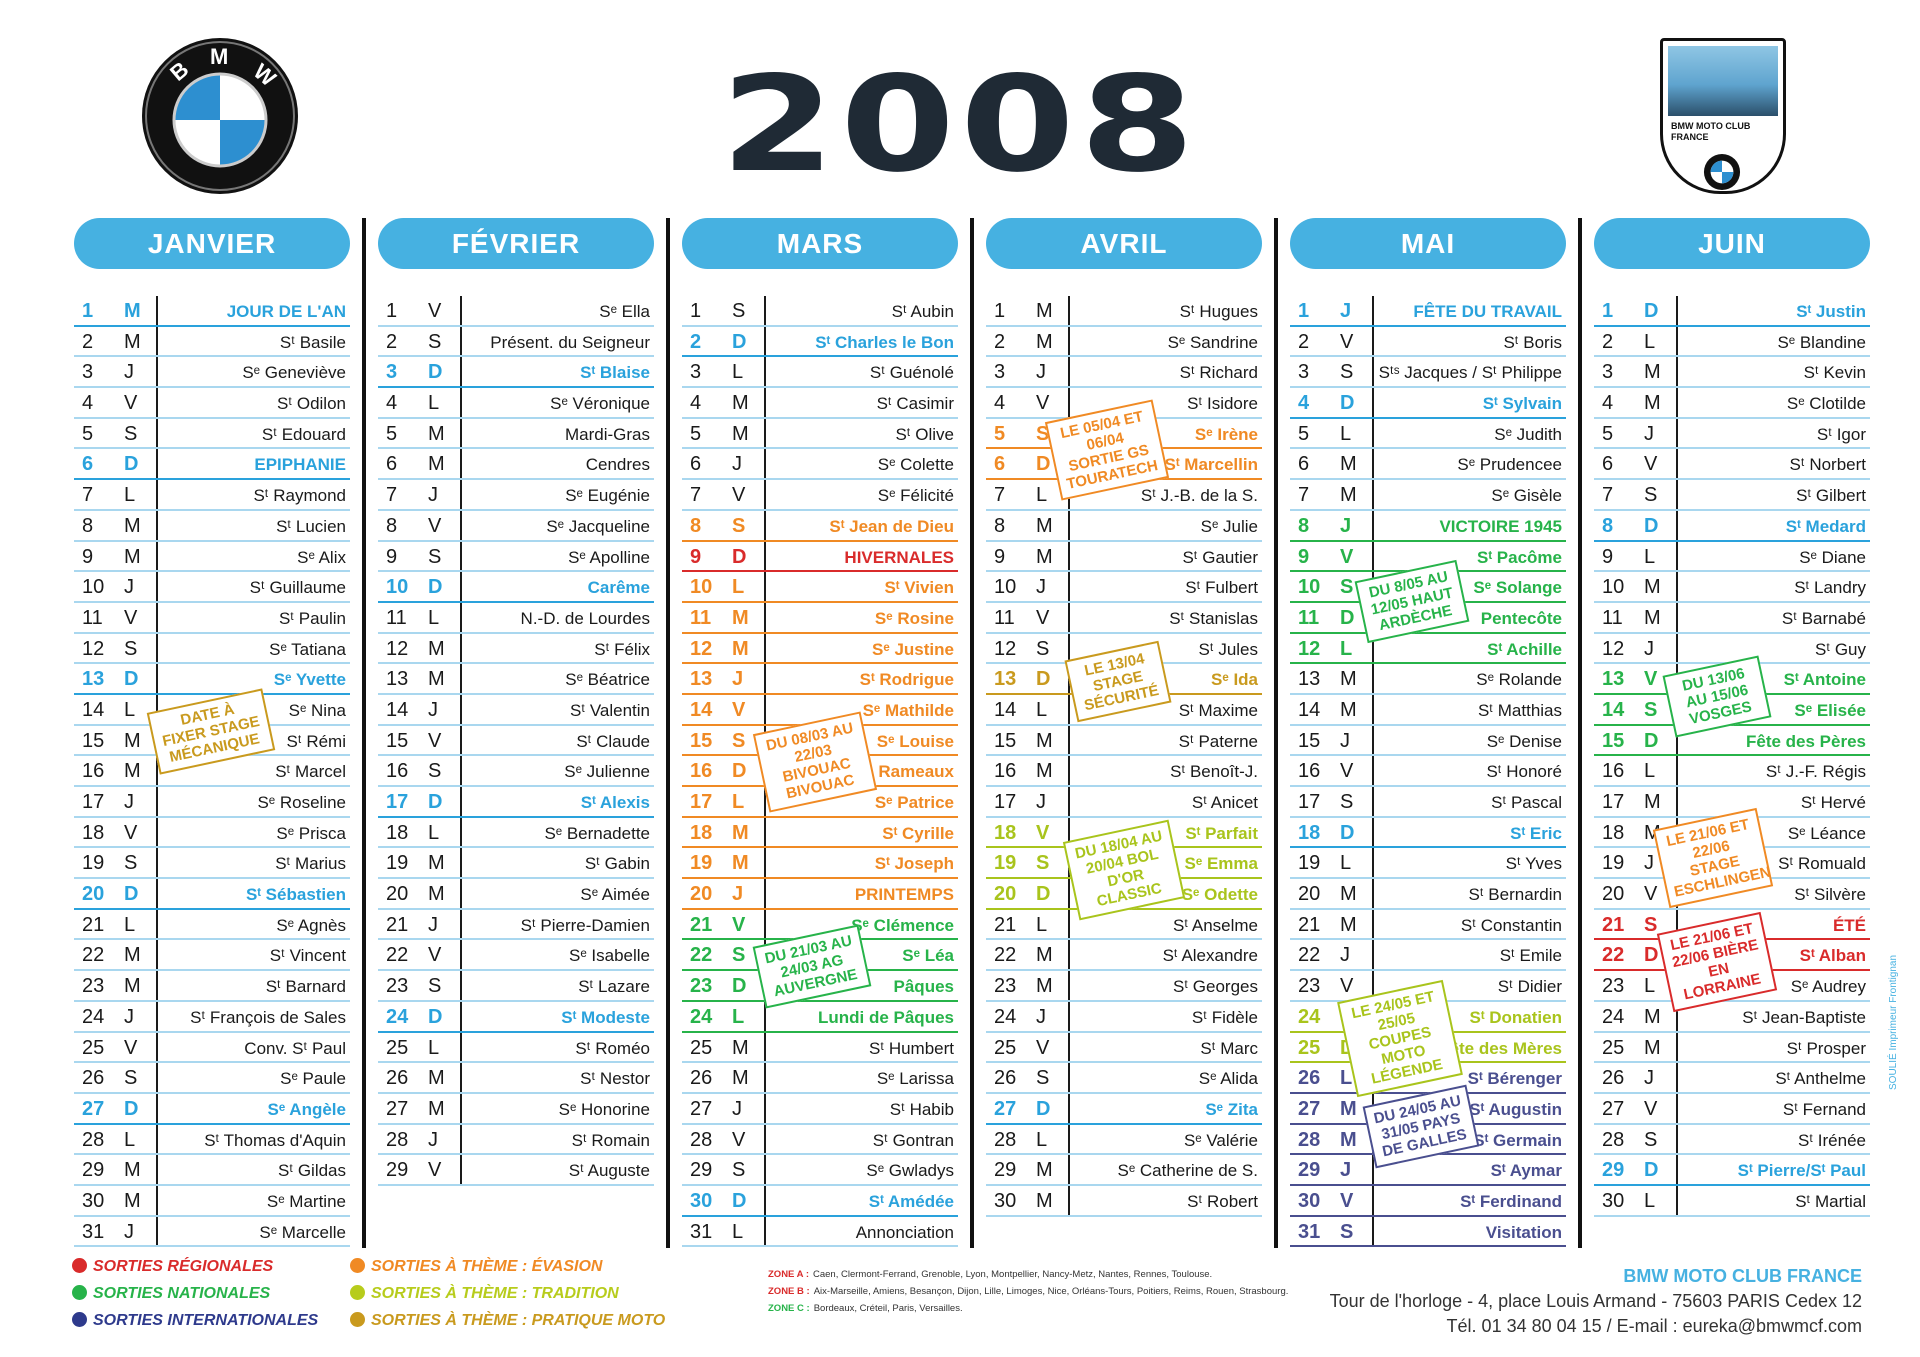  Describe the element at coordinates (93, 1231) in the screenshot. I see `day-number: 31` at that location.